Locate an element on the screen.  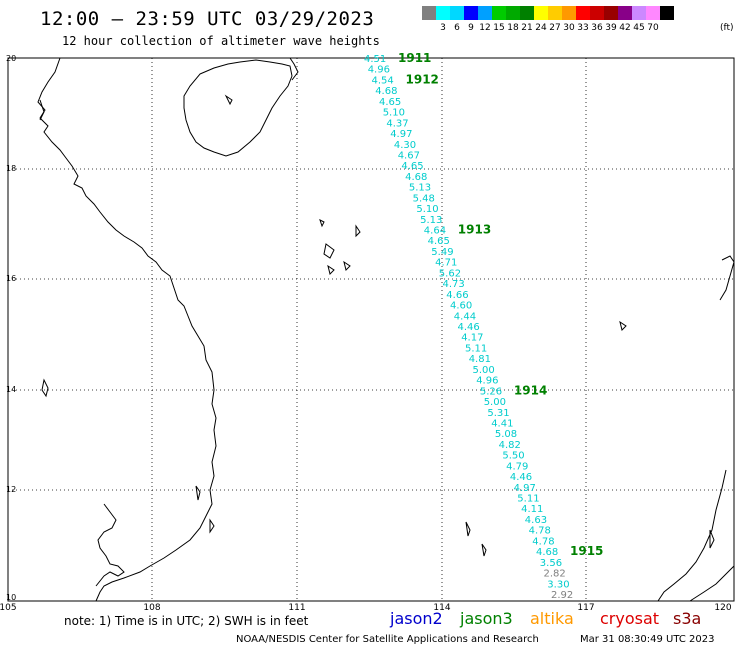
lon-label: 114 is located at coordinates (442, 608).